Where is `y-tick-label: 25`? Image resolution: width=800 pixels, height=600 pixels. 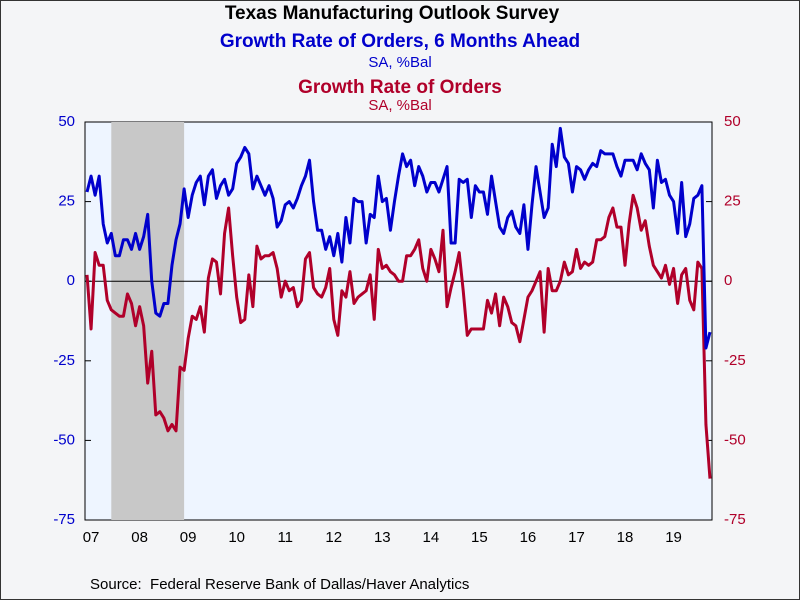 y-tick-label: 25 is located at coordinates (66, 201).